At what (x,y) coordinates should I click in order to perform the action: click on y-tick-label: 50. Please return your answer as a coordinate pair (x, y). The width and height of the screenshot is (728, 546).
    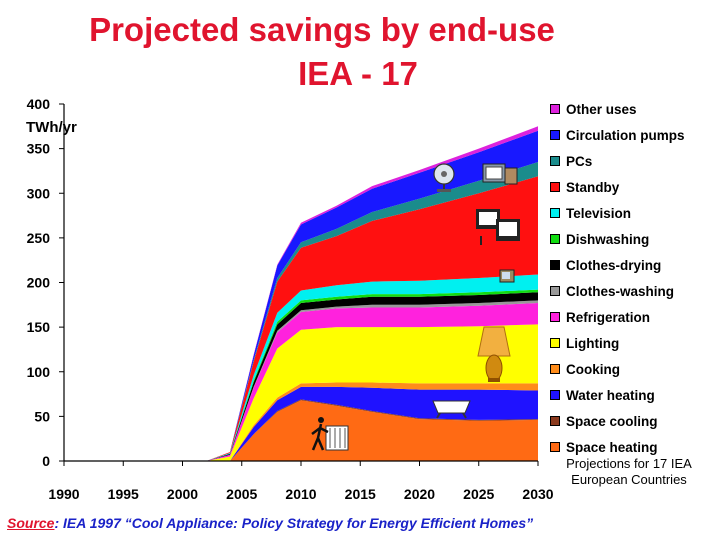
    Looking at the image, I should click on (42, 416).